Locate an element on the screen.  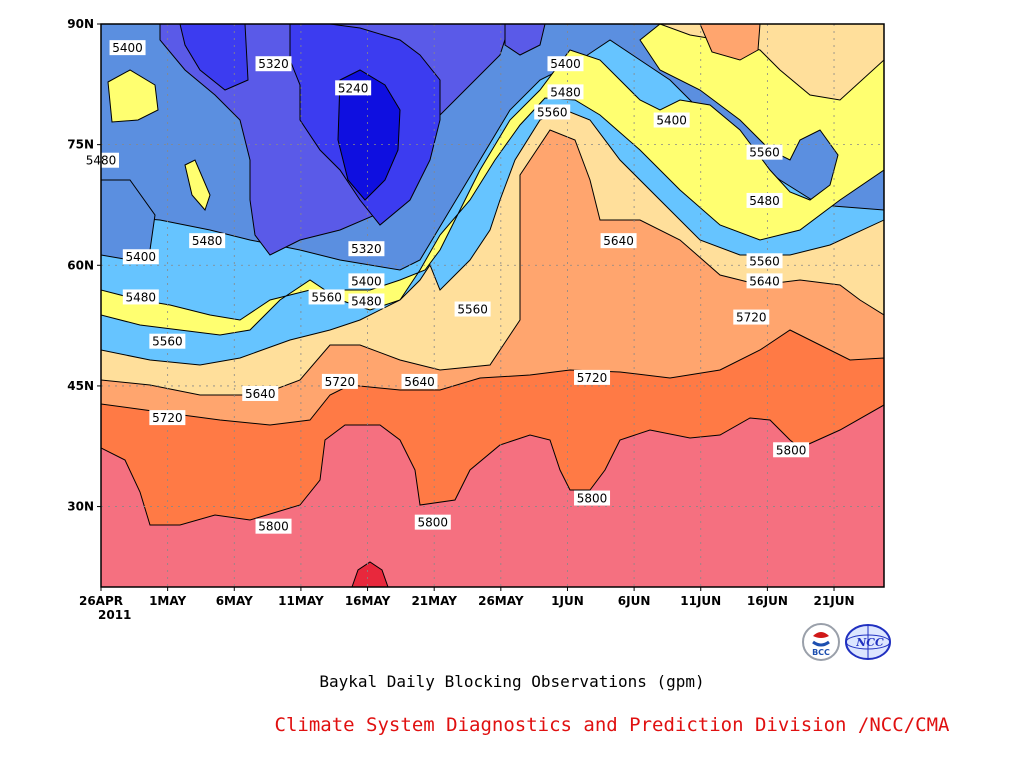
x-tick-label: 1JUN is located at coordinates (567, 601).